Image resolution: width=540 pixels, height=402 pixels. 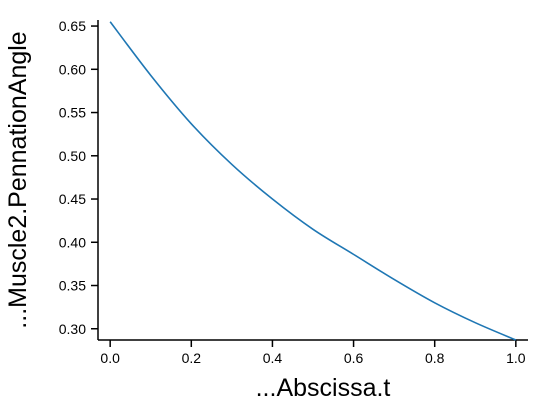 What do you see at coordinates (72, 242) in the screenshot?
I see `y-tick-label: 0.40` at bounding box center [72, 242].